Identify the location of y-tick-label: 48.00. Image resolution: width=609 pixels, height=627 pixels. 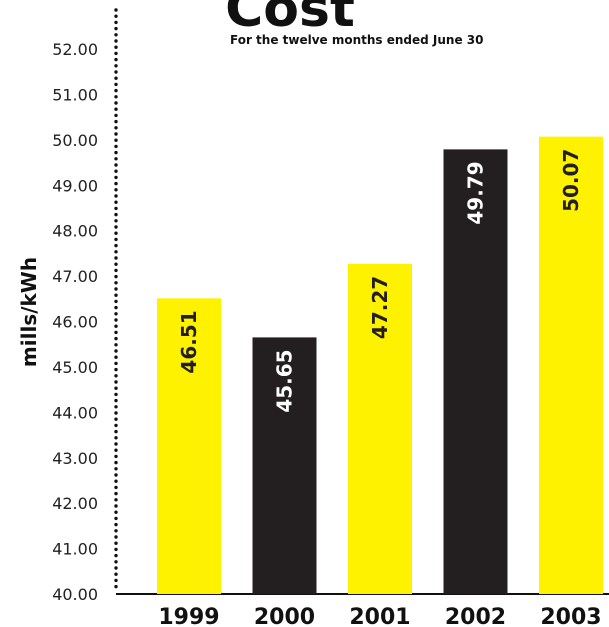
(75, 231).